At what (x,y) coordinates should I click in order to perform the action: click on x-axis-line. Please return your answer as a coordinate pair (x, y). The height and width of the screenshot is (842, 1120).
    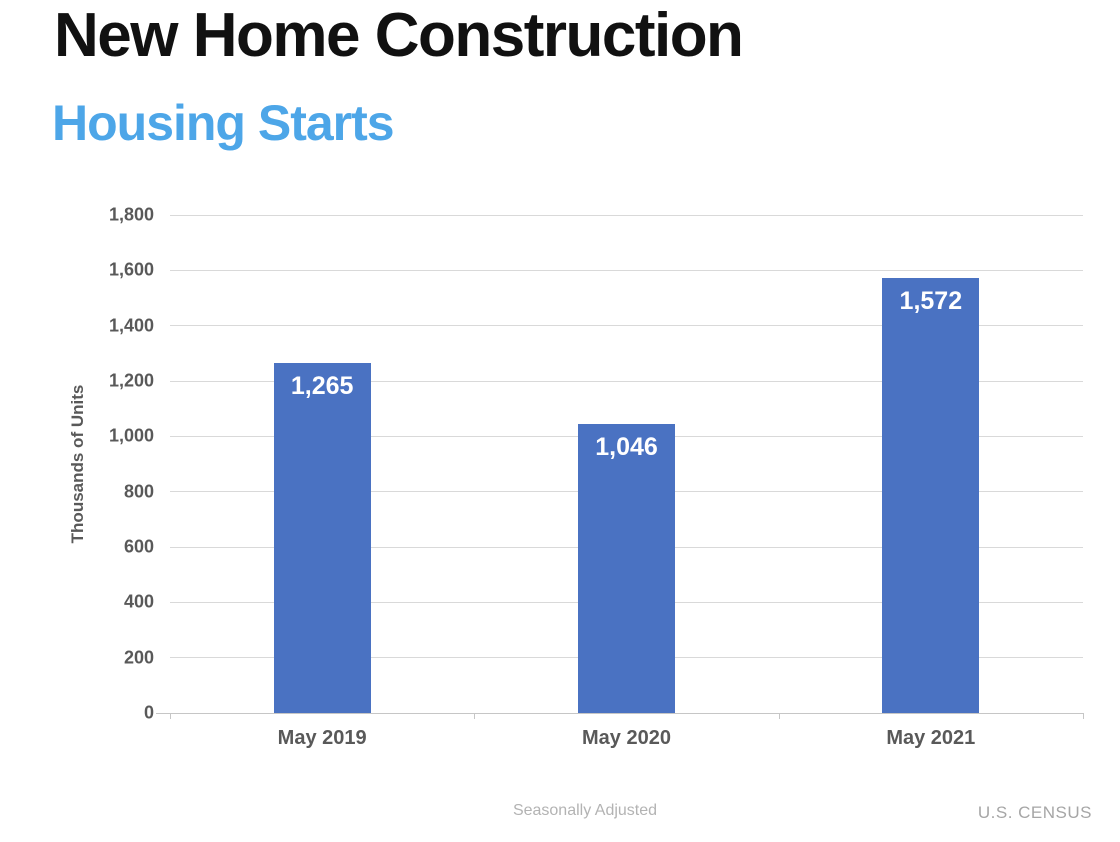
    Looking at the image, I should click on (619, 713).